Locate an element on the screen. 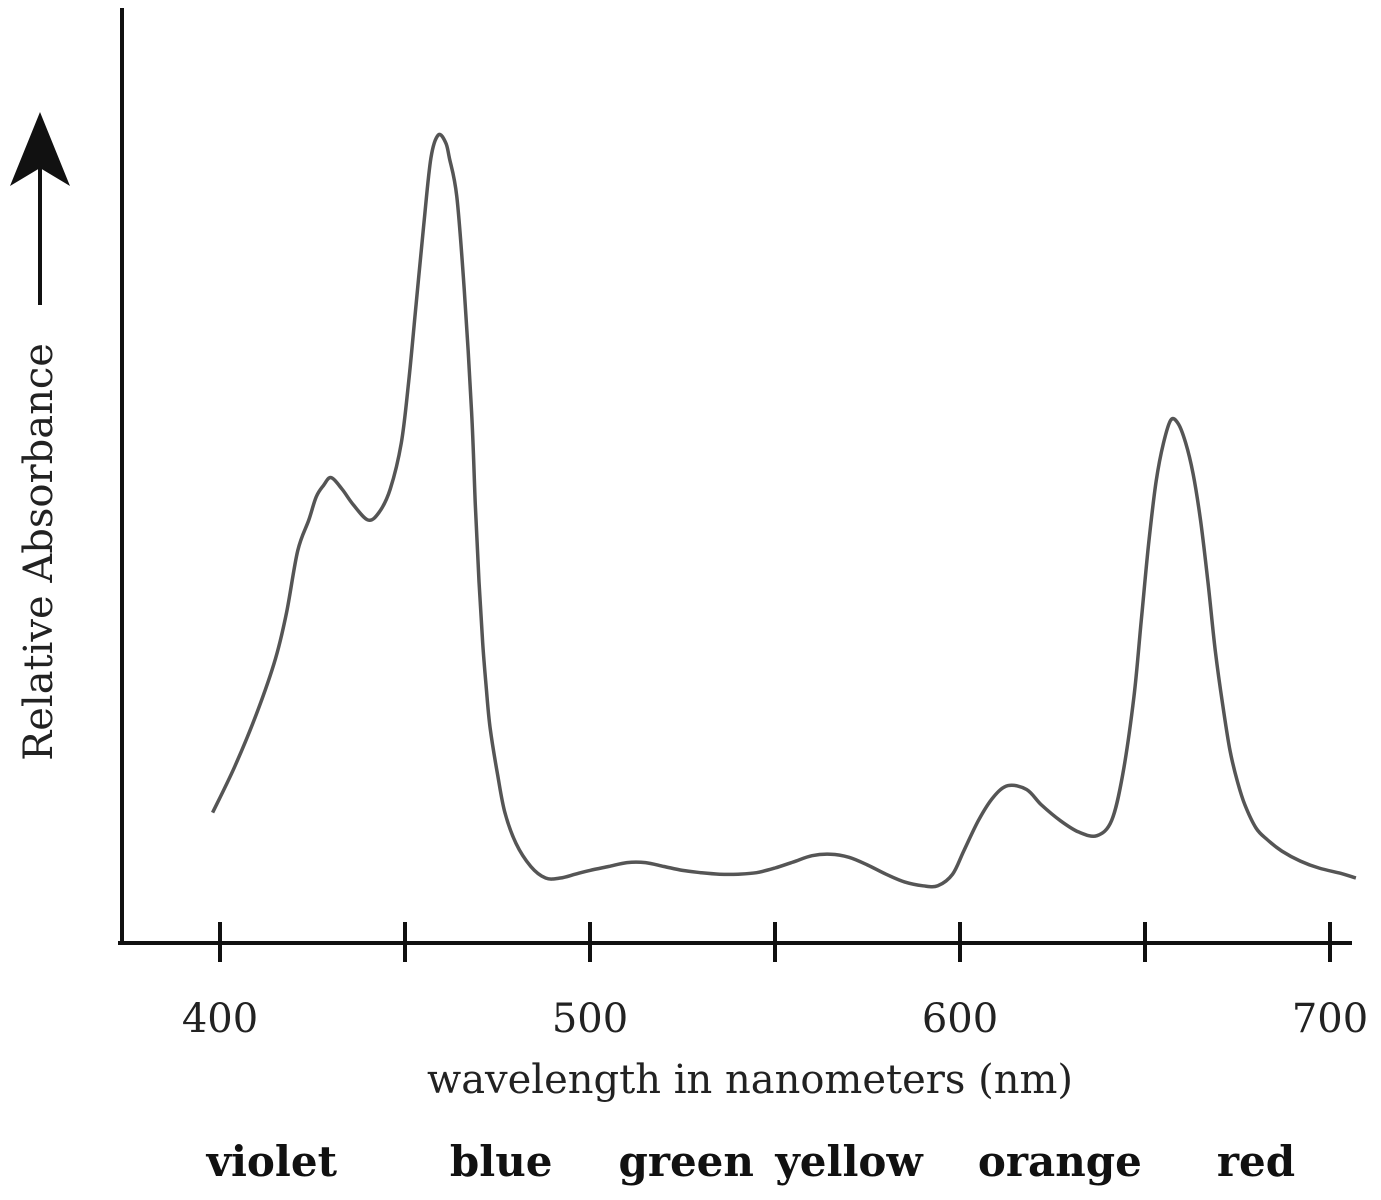 The image size is (1381, 1200). x-tick-label-700: 700 is located at coordinates (1330, 1019).